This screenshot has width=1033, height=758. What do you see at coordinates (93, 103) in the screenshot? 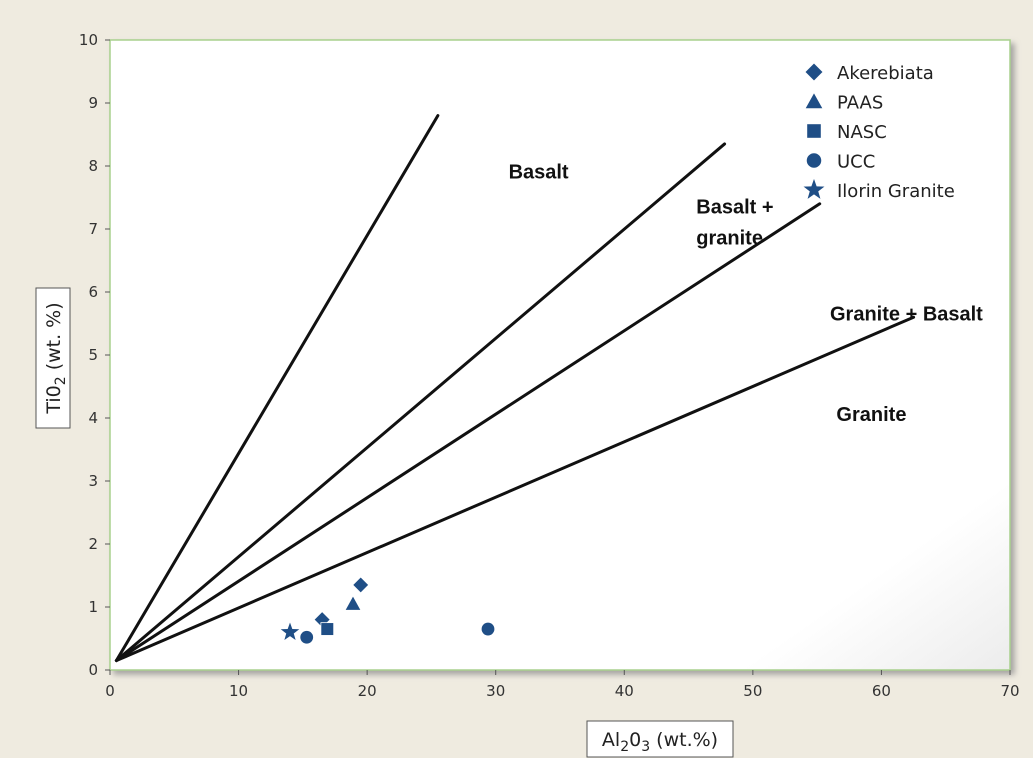
I see `y-tick-label: 9` at bounding box center [93, 103].